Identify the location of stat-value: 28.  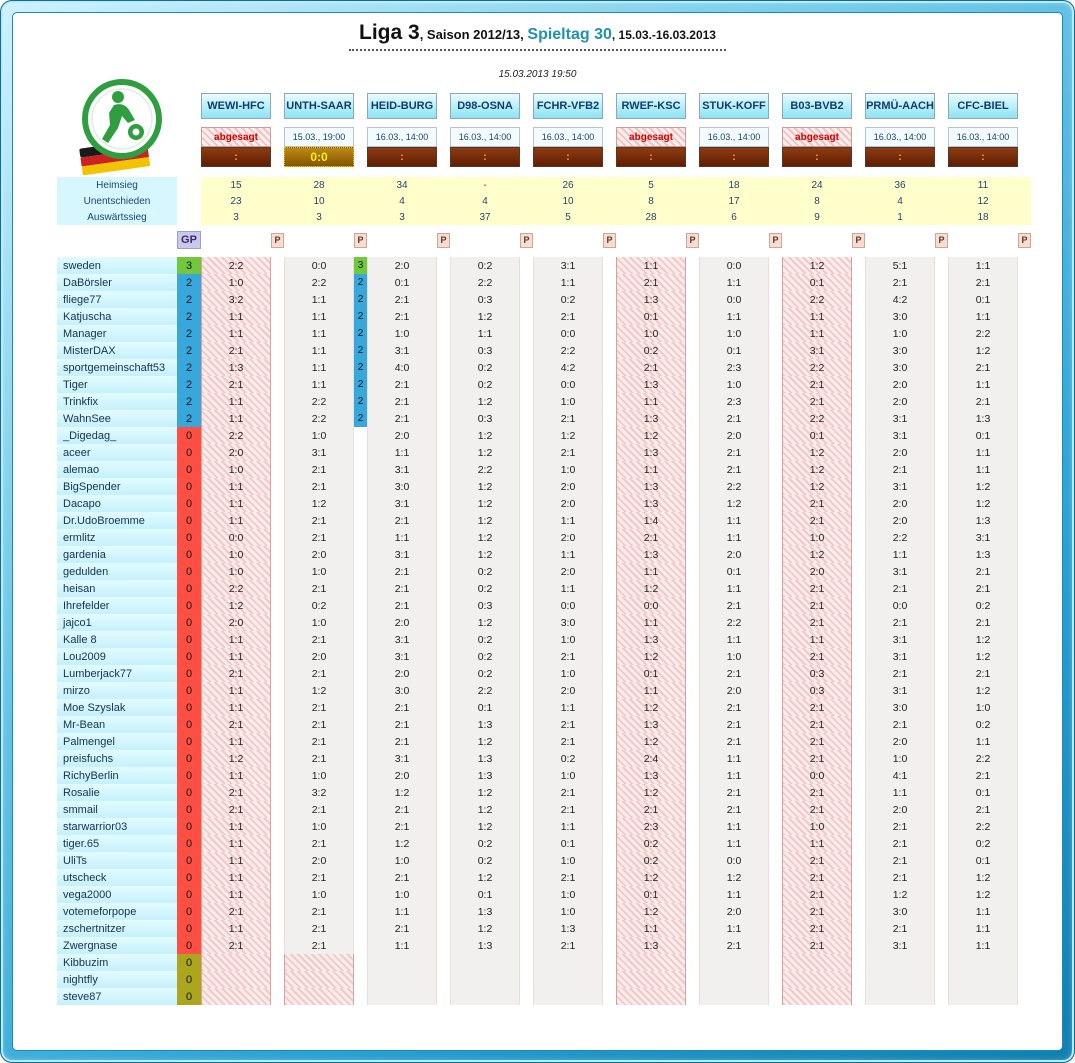
(651, 217).